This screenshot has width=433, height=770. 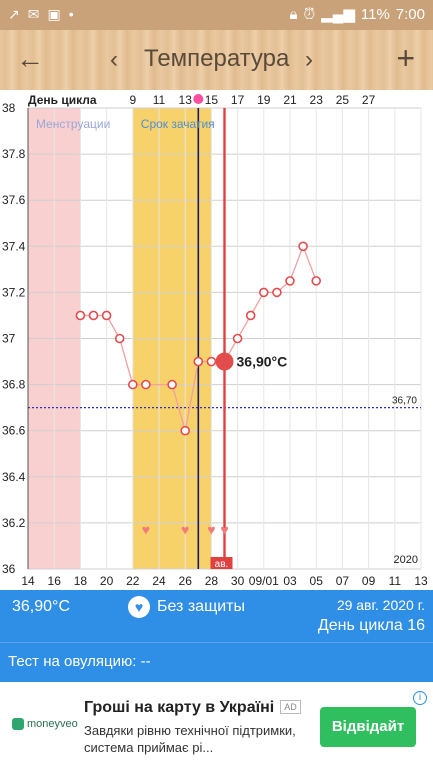 I want to click on x-tick-label: 22, so click(x=133, y=581).